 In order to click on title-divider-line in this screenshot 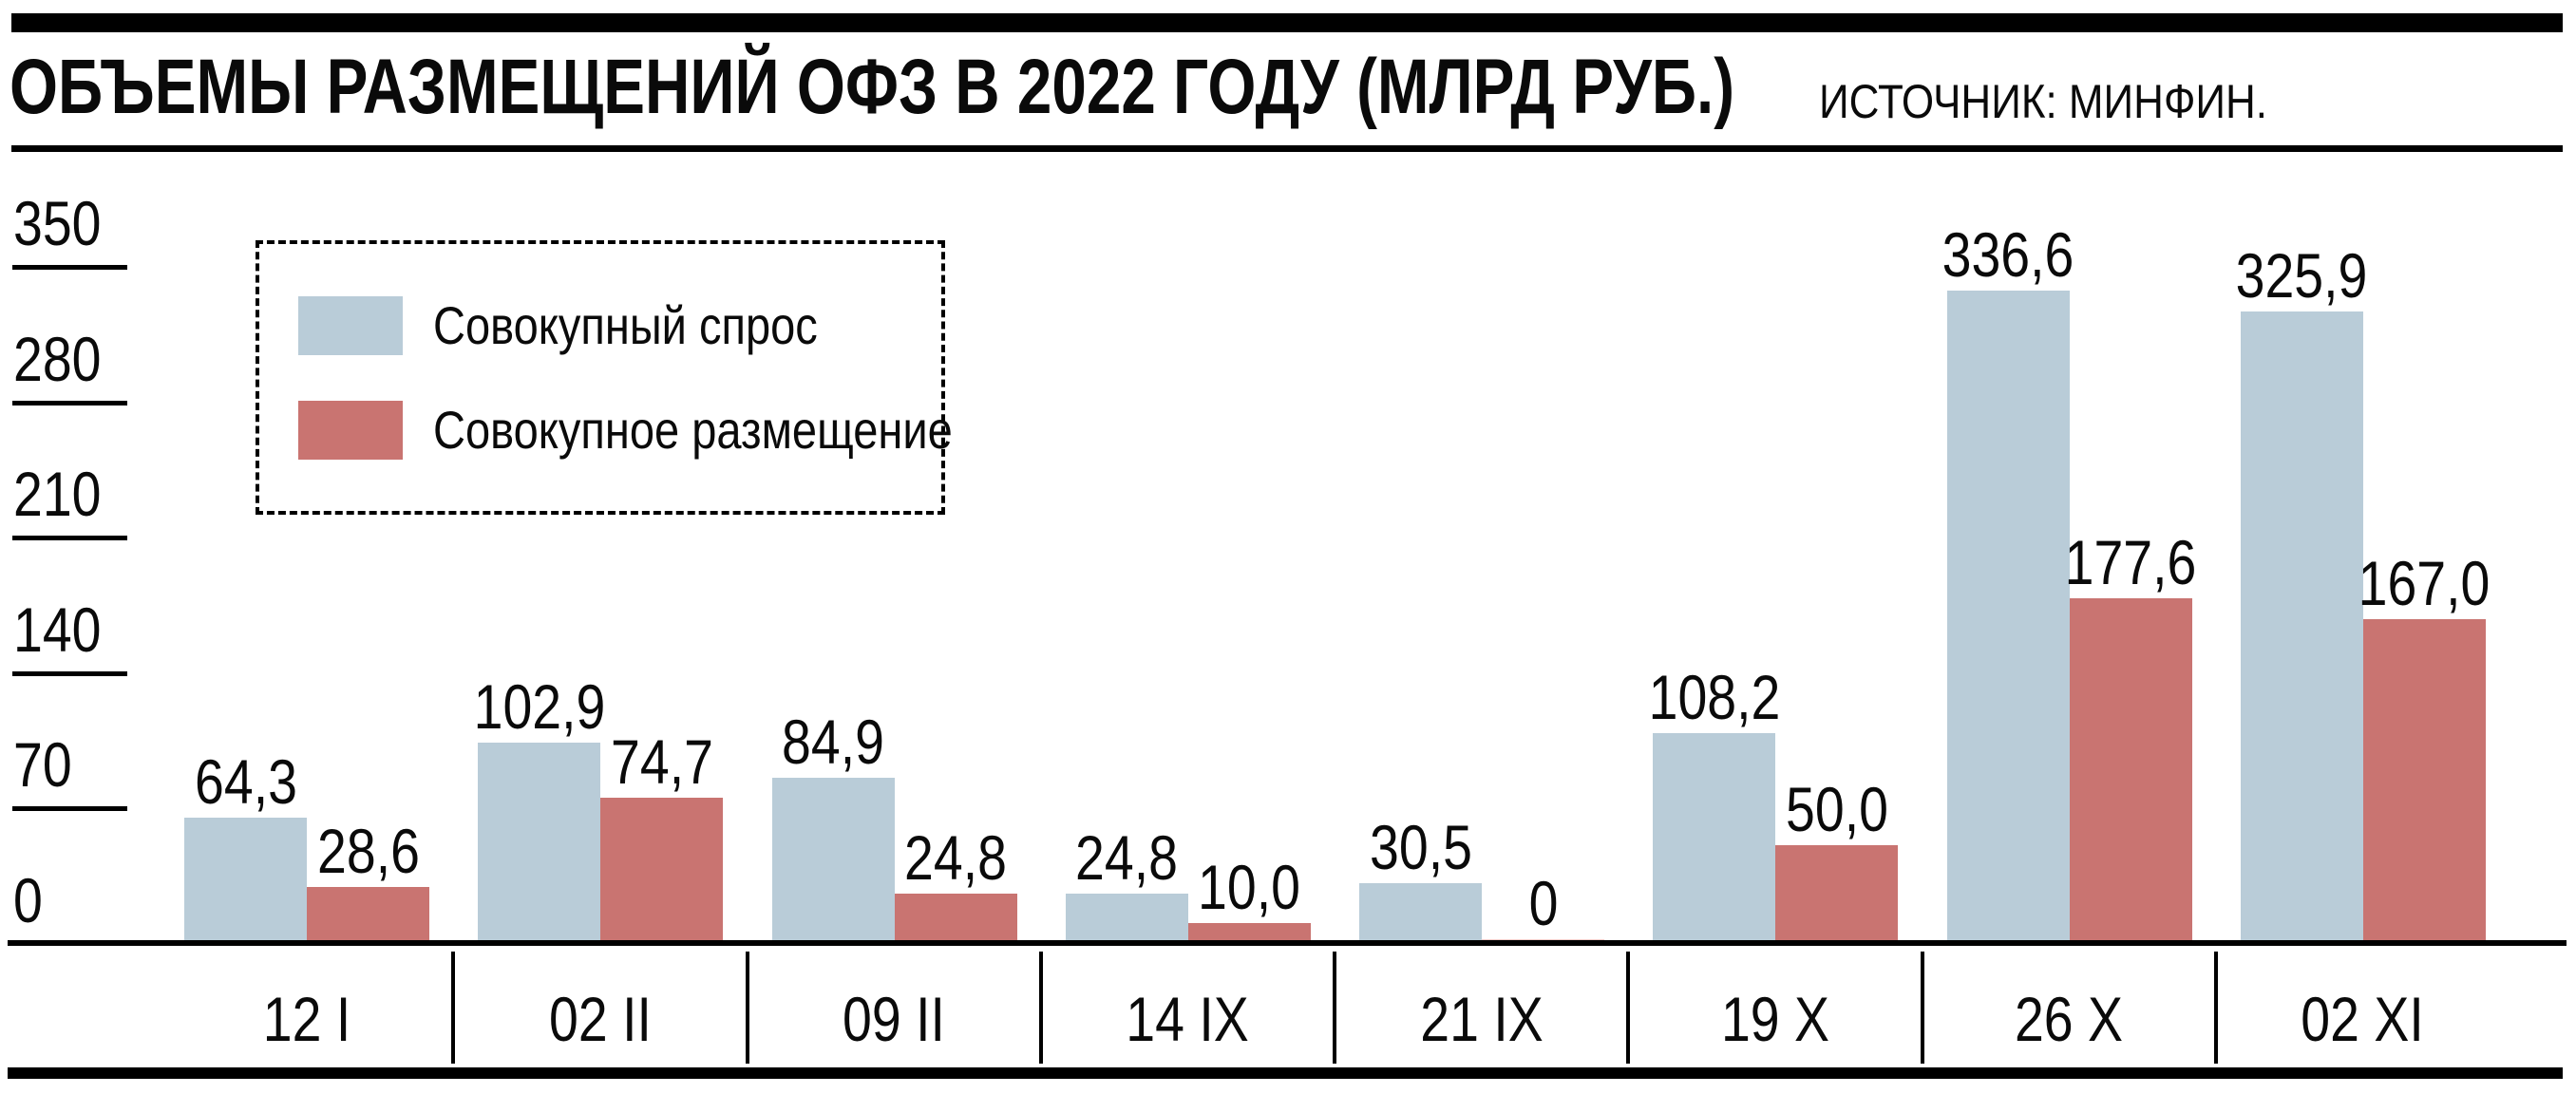, I will do `click(1287, 148)`.